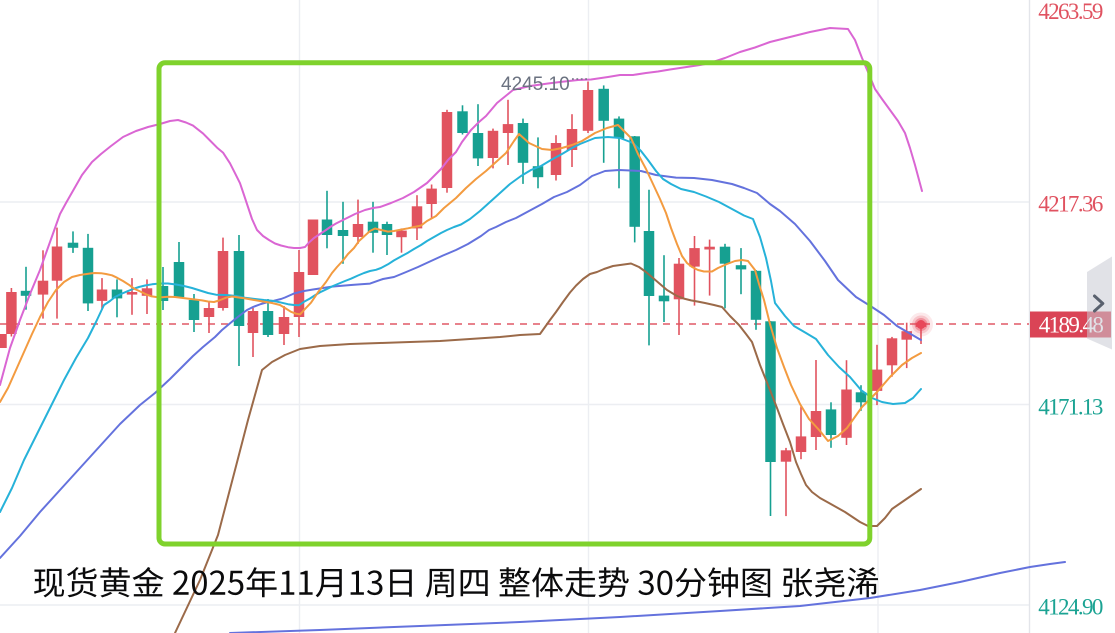  I want to click on svg-text: 4263.59, so click(1070, 12).